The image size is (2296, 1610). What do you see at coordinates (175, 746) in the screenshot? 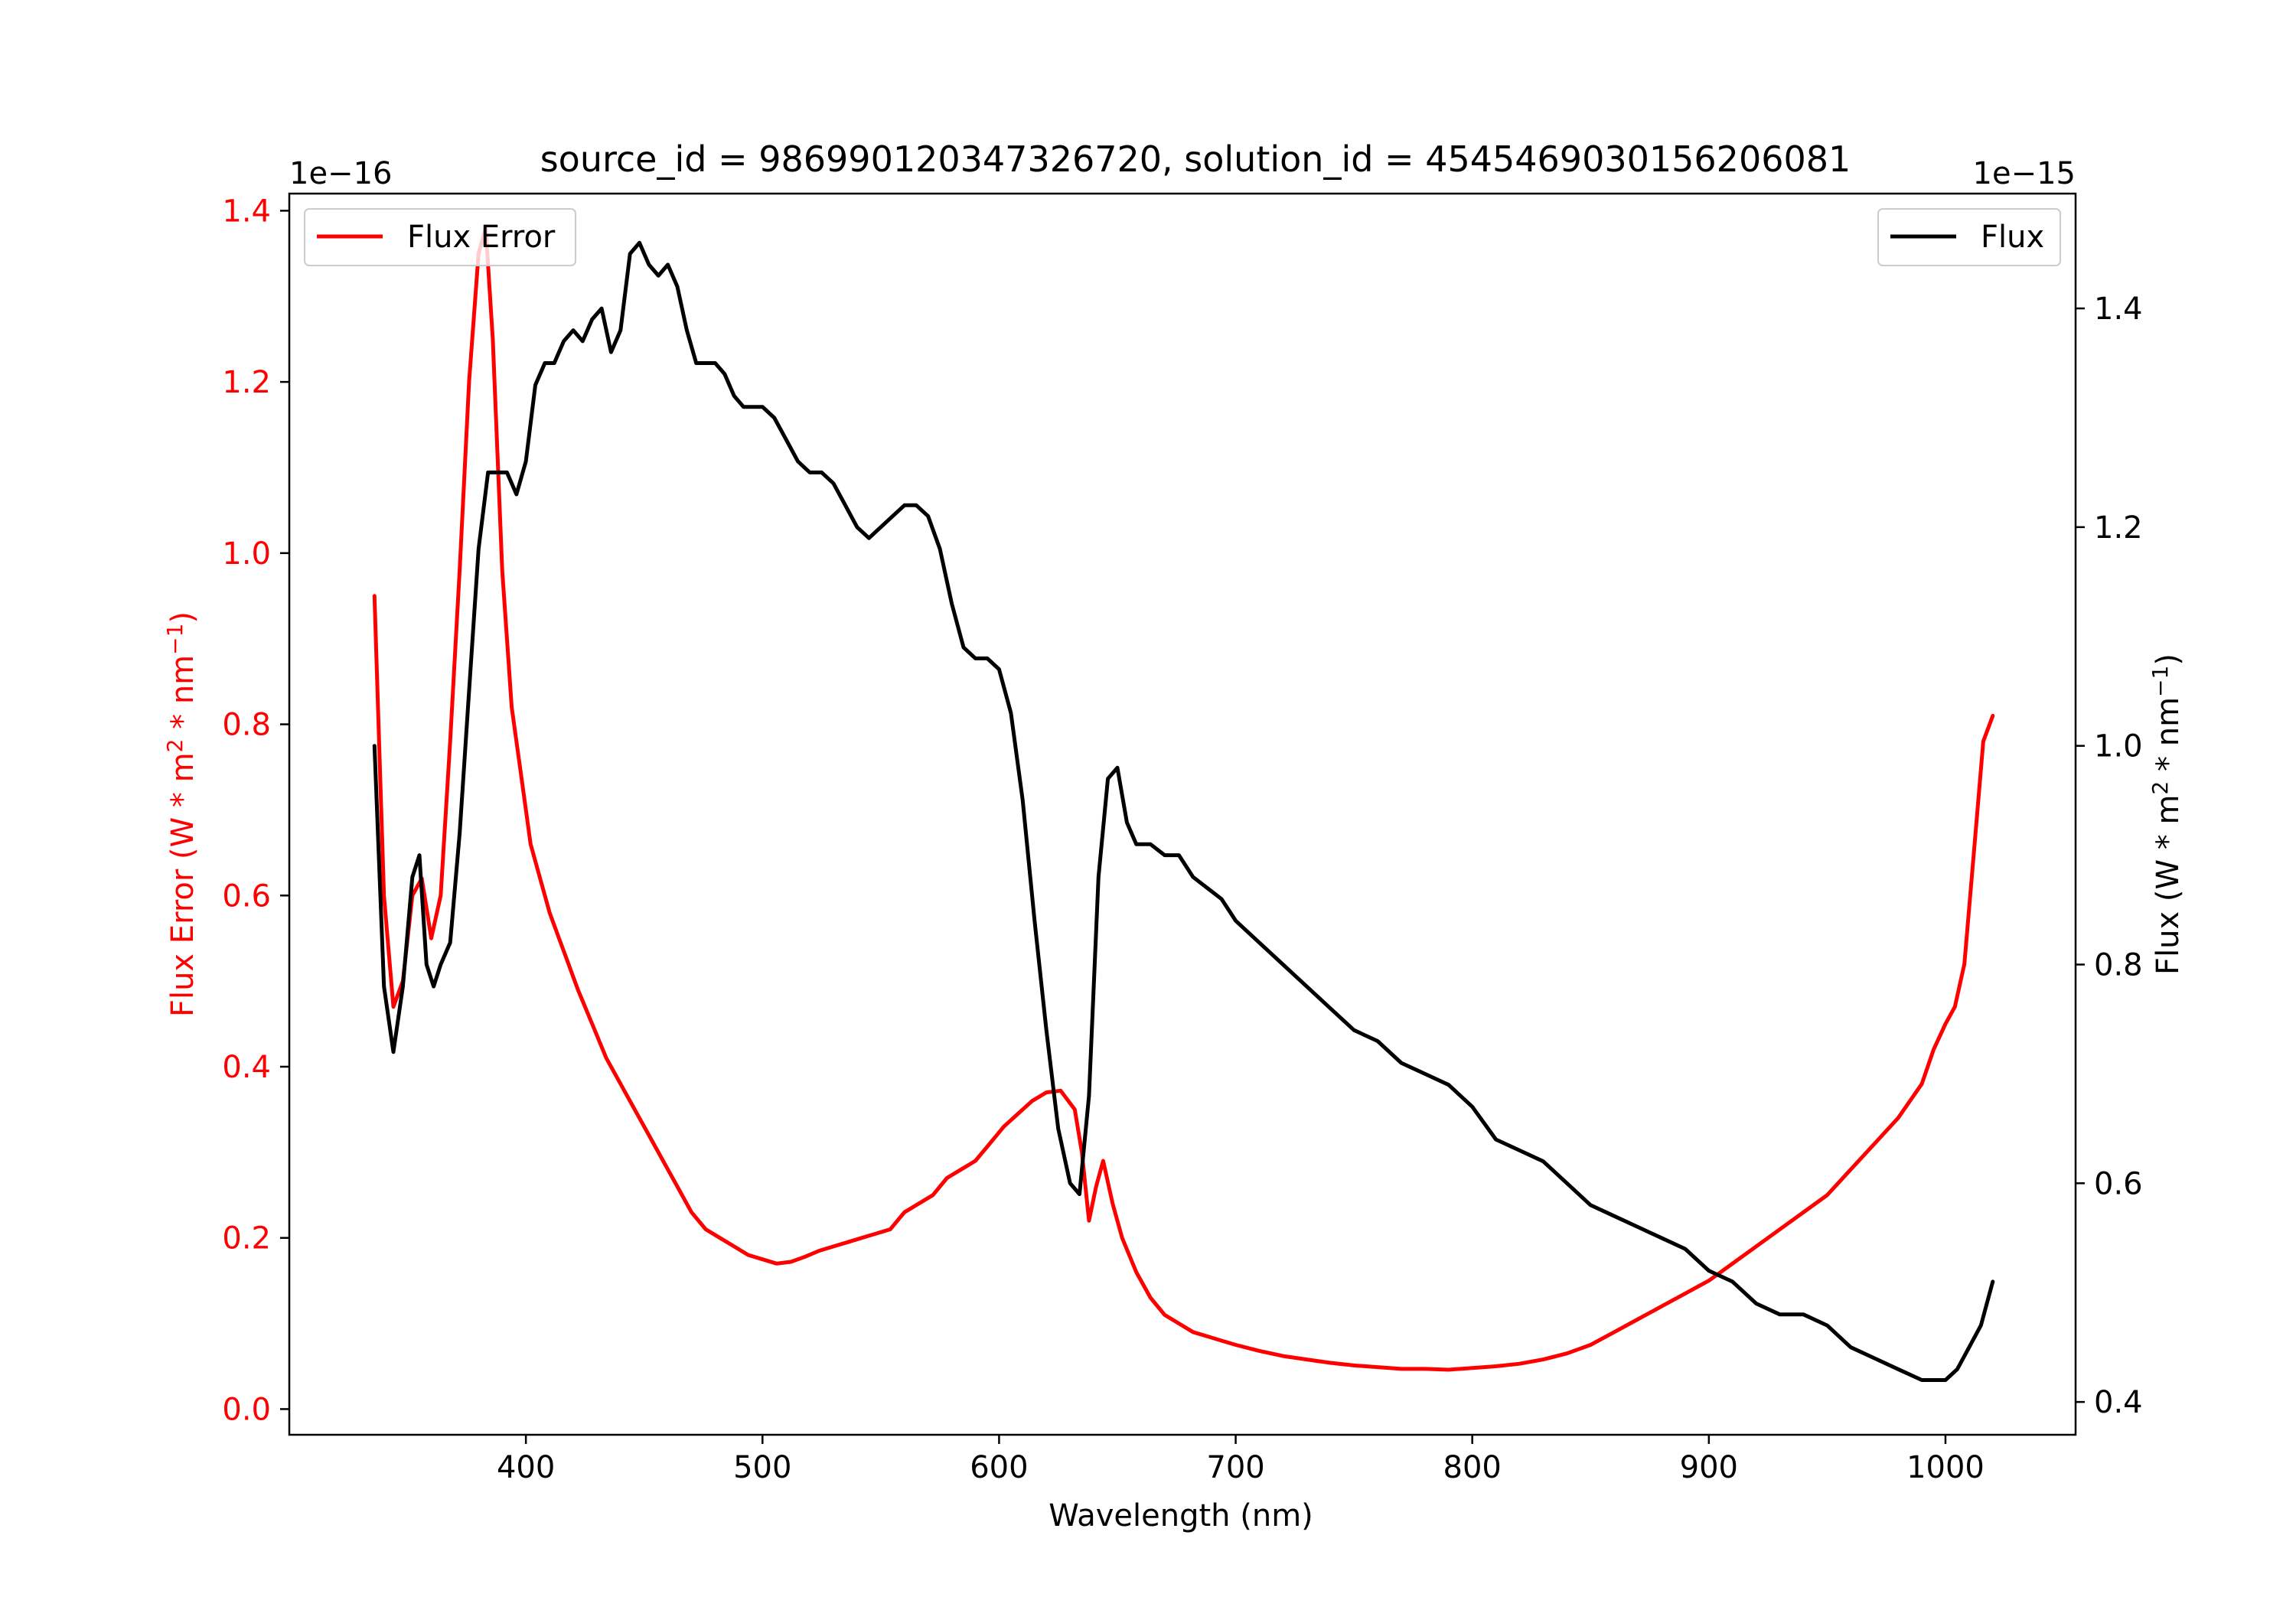
I see `left-axis-label-sup1: 2` at bounding box center [175, 746].